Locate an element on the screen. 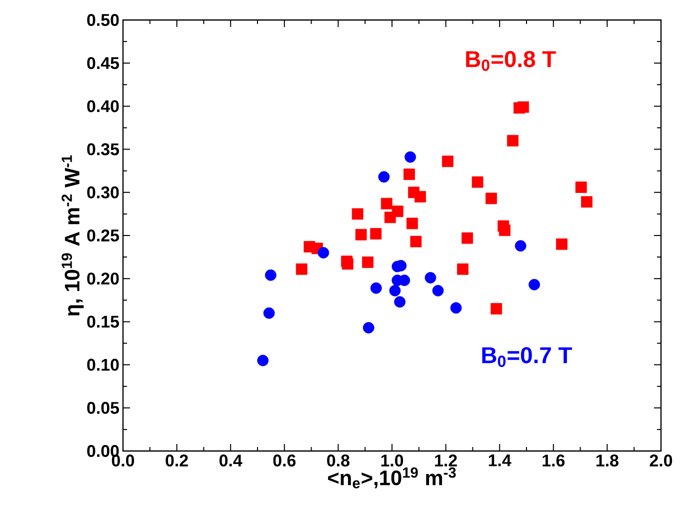 This screenshot has height=525, width=685. x-tick-label: 1.0 is located at coordinates (392, 460).